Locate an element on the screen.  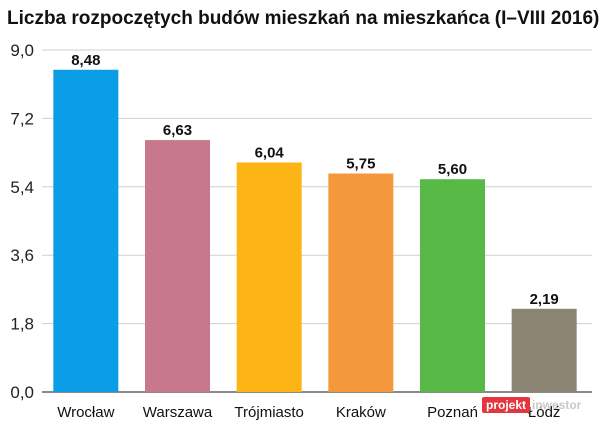
y-tick-label: 9,0 is located at coordinates (22, 50).